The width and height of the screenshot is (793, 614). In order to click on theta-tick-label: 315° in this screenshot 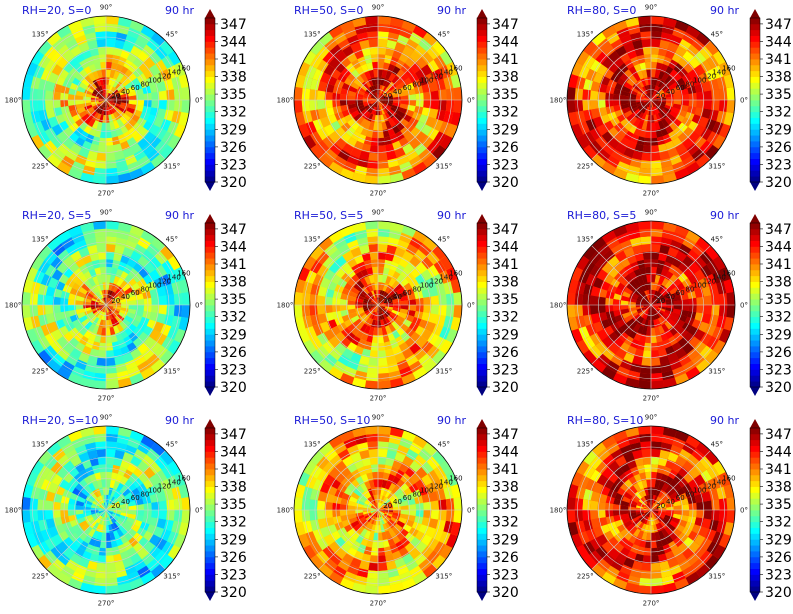, I will do `click(716, 166)`.